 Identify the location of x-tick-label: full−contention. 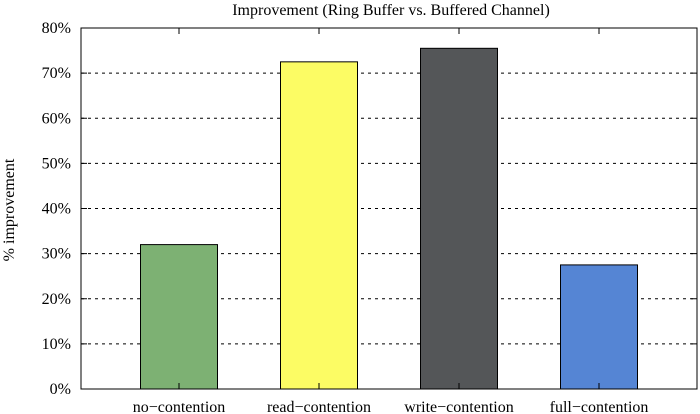
(599, 406).